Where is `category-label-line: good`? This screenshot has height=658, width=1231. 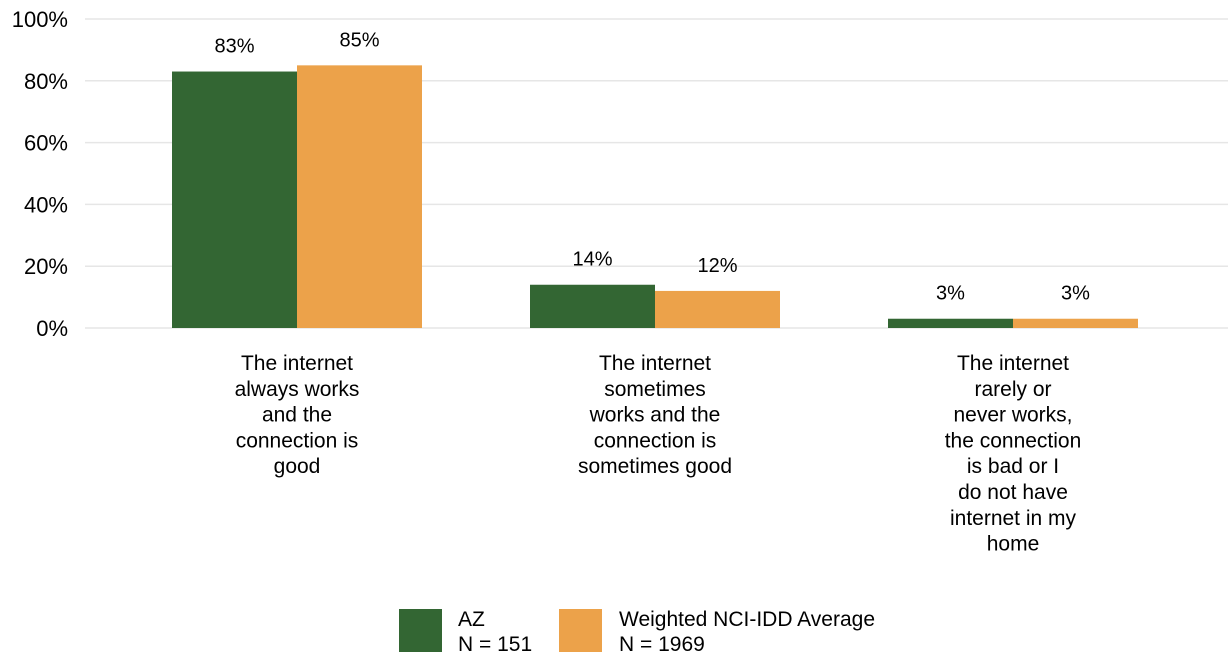 category-label-line: good is located at coordinates (297, 466).